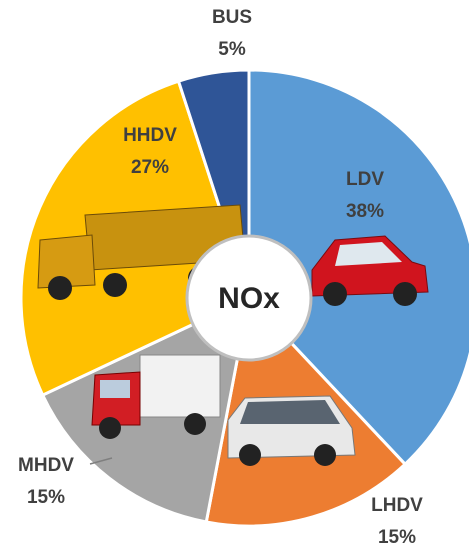 The image size is (469, 551). Describe the element at coordinates (46, 465) in the screenshot. I see `slice-name: MHDV` at that location.